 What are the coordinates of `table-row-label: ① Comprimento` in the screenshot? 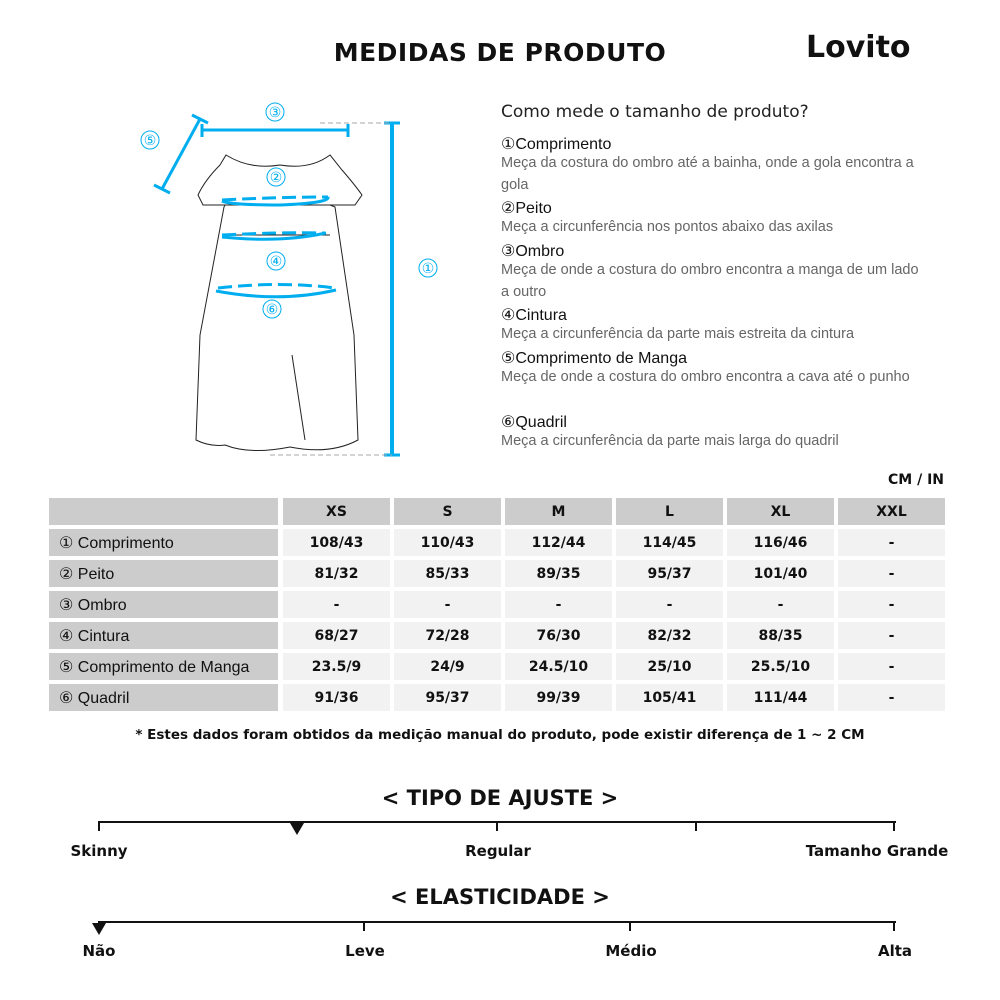 It's located at (163, 542).